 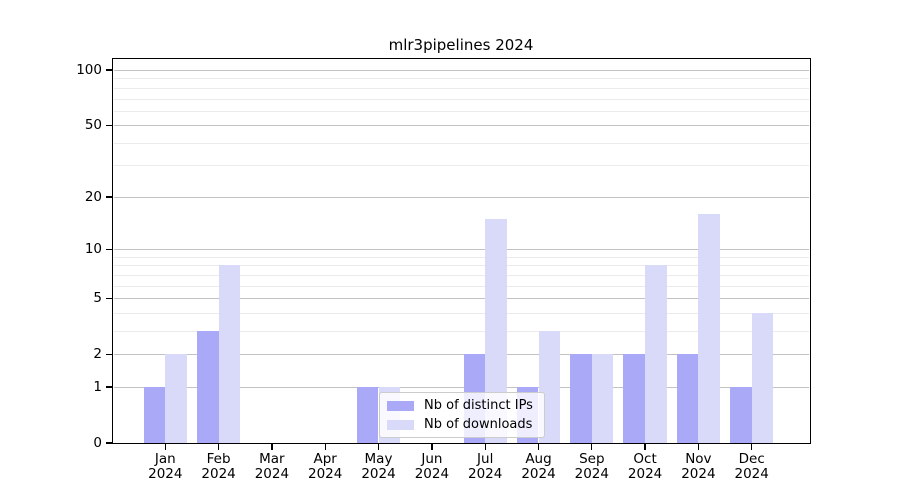 I want to click on bar-nb-of-downloads-dec, so click(x=762, y=377).